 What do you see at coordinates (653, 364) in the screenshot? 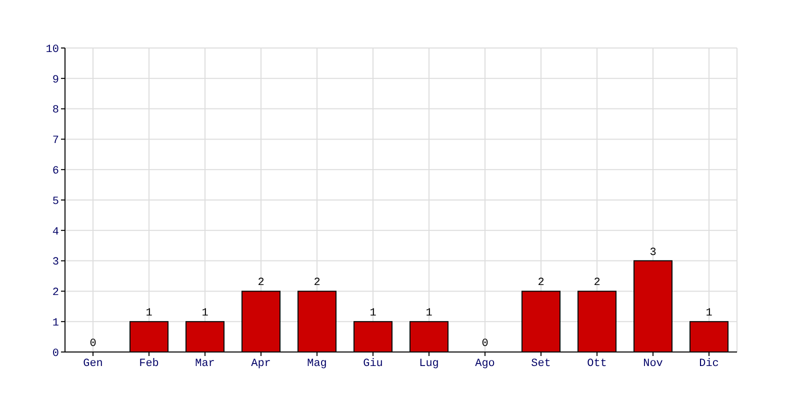
I see `x-tick-label: Nov` at bounding box center [653, 364].